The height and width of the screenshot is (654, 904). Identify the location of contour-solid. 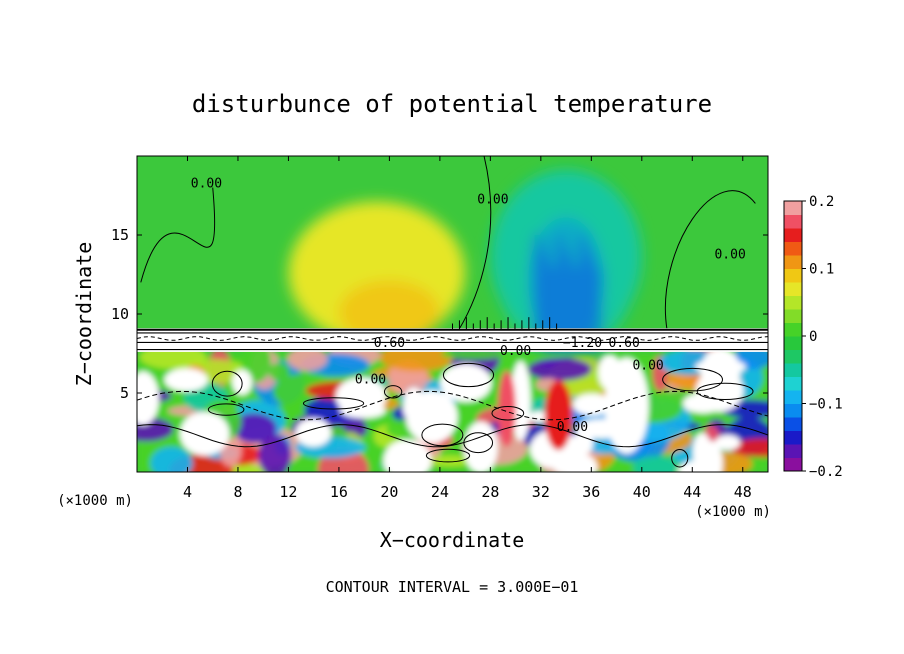
(452, 436).